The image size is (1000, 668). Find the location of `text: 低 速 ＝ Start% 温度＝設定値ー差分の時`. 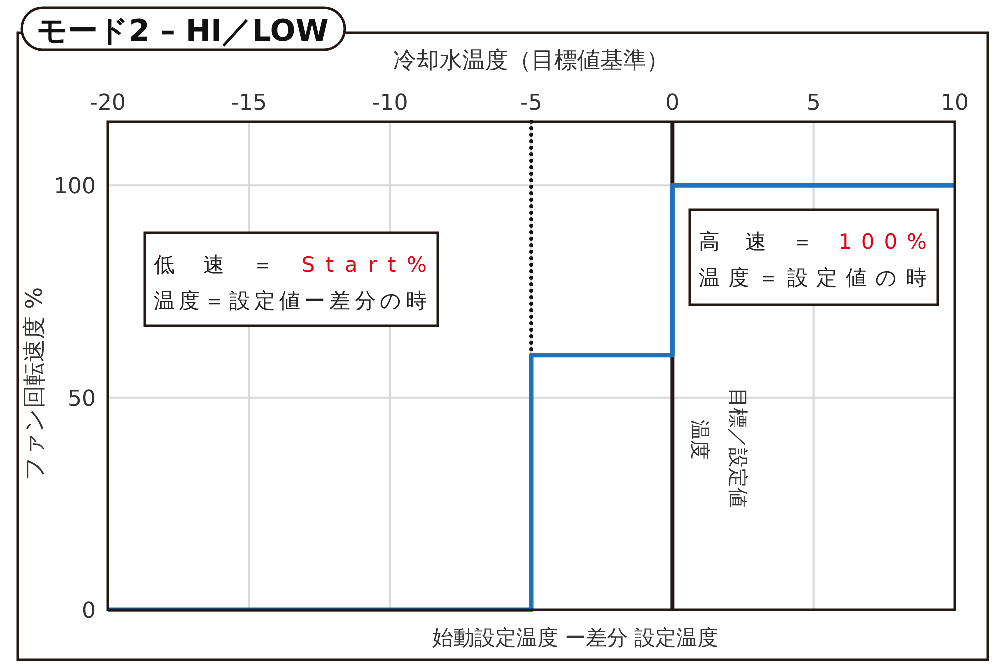

text: 低 速 ＝ Start% 温度＝設定値ー差分の時 is located at coordinates (290, 283).